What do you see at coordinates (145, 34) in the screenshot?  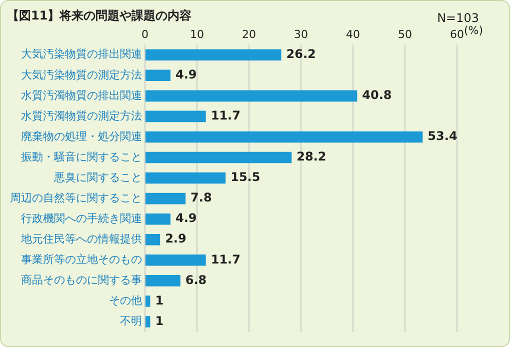 I see `x-tick-label: 0` at bounding box center [145, 34].